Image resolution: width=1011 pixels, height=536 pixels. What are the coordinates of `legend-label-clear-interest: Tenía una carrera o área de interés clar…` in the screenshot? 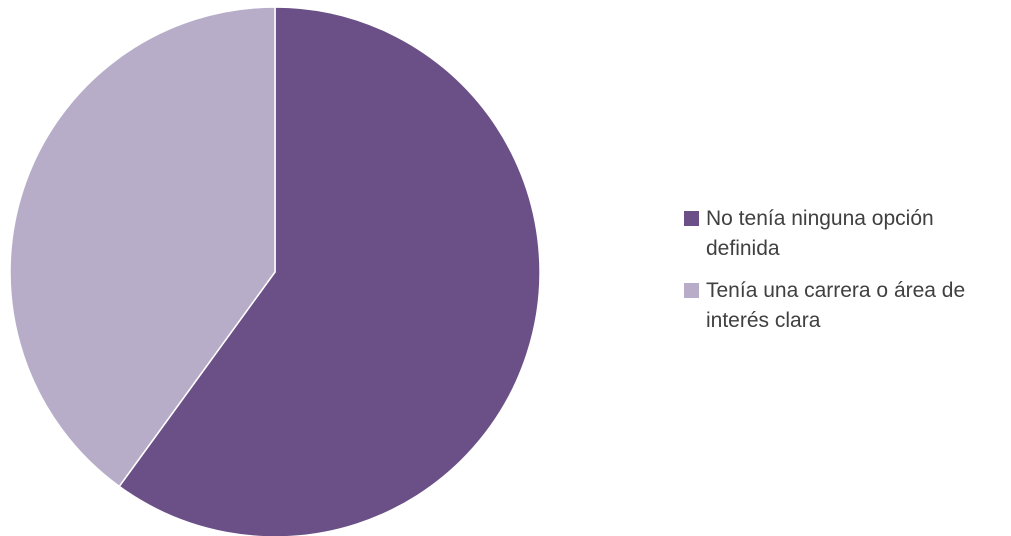 It's located at (836, 305).